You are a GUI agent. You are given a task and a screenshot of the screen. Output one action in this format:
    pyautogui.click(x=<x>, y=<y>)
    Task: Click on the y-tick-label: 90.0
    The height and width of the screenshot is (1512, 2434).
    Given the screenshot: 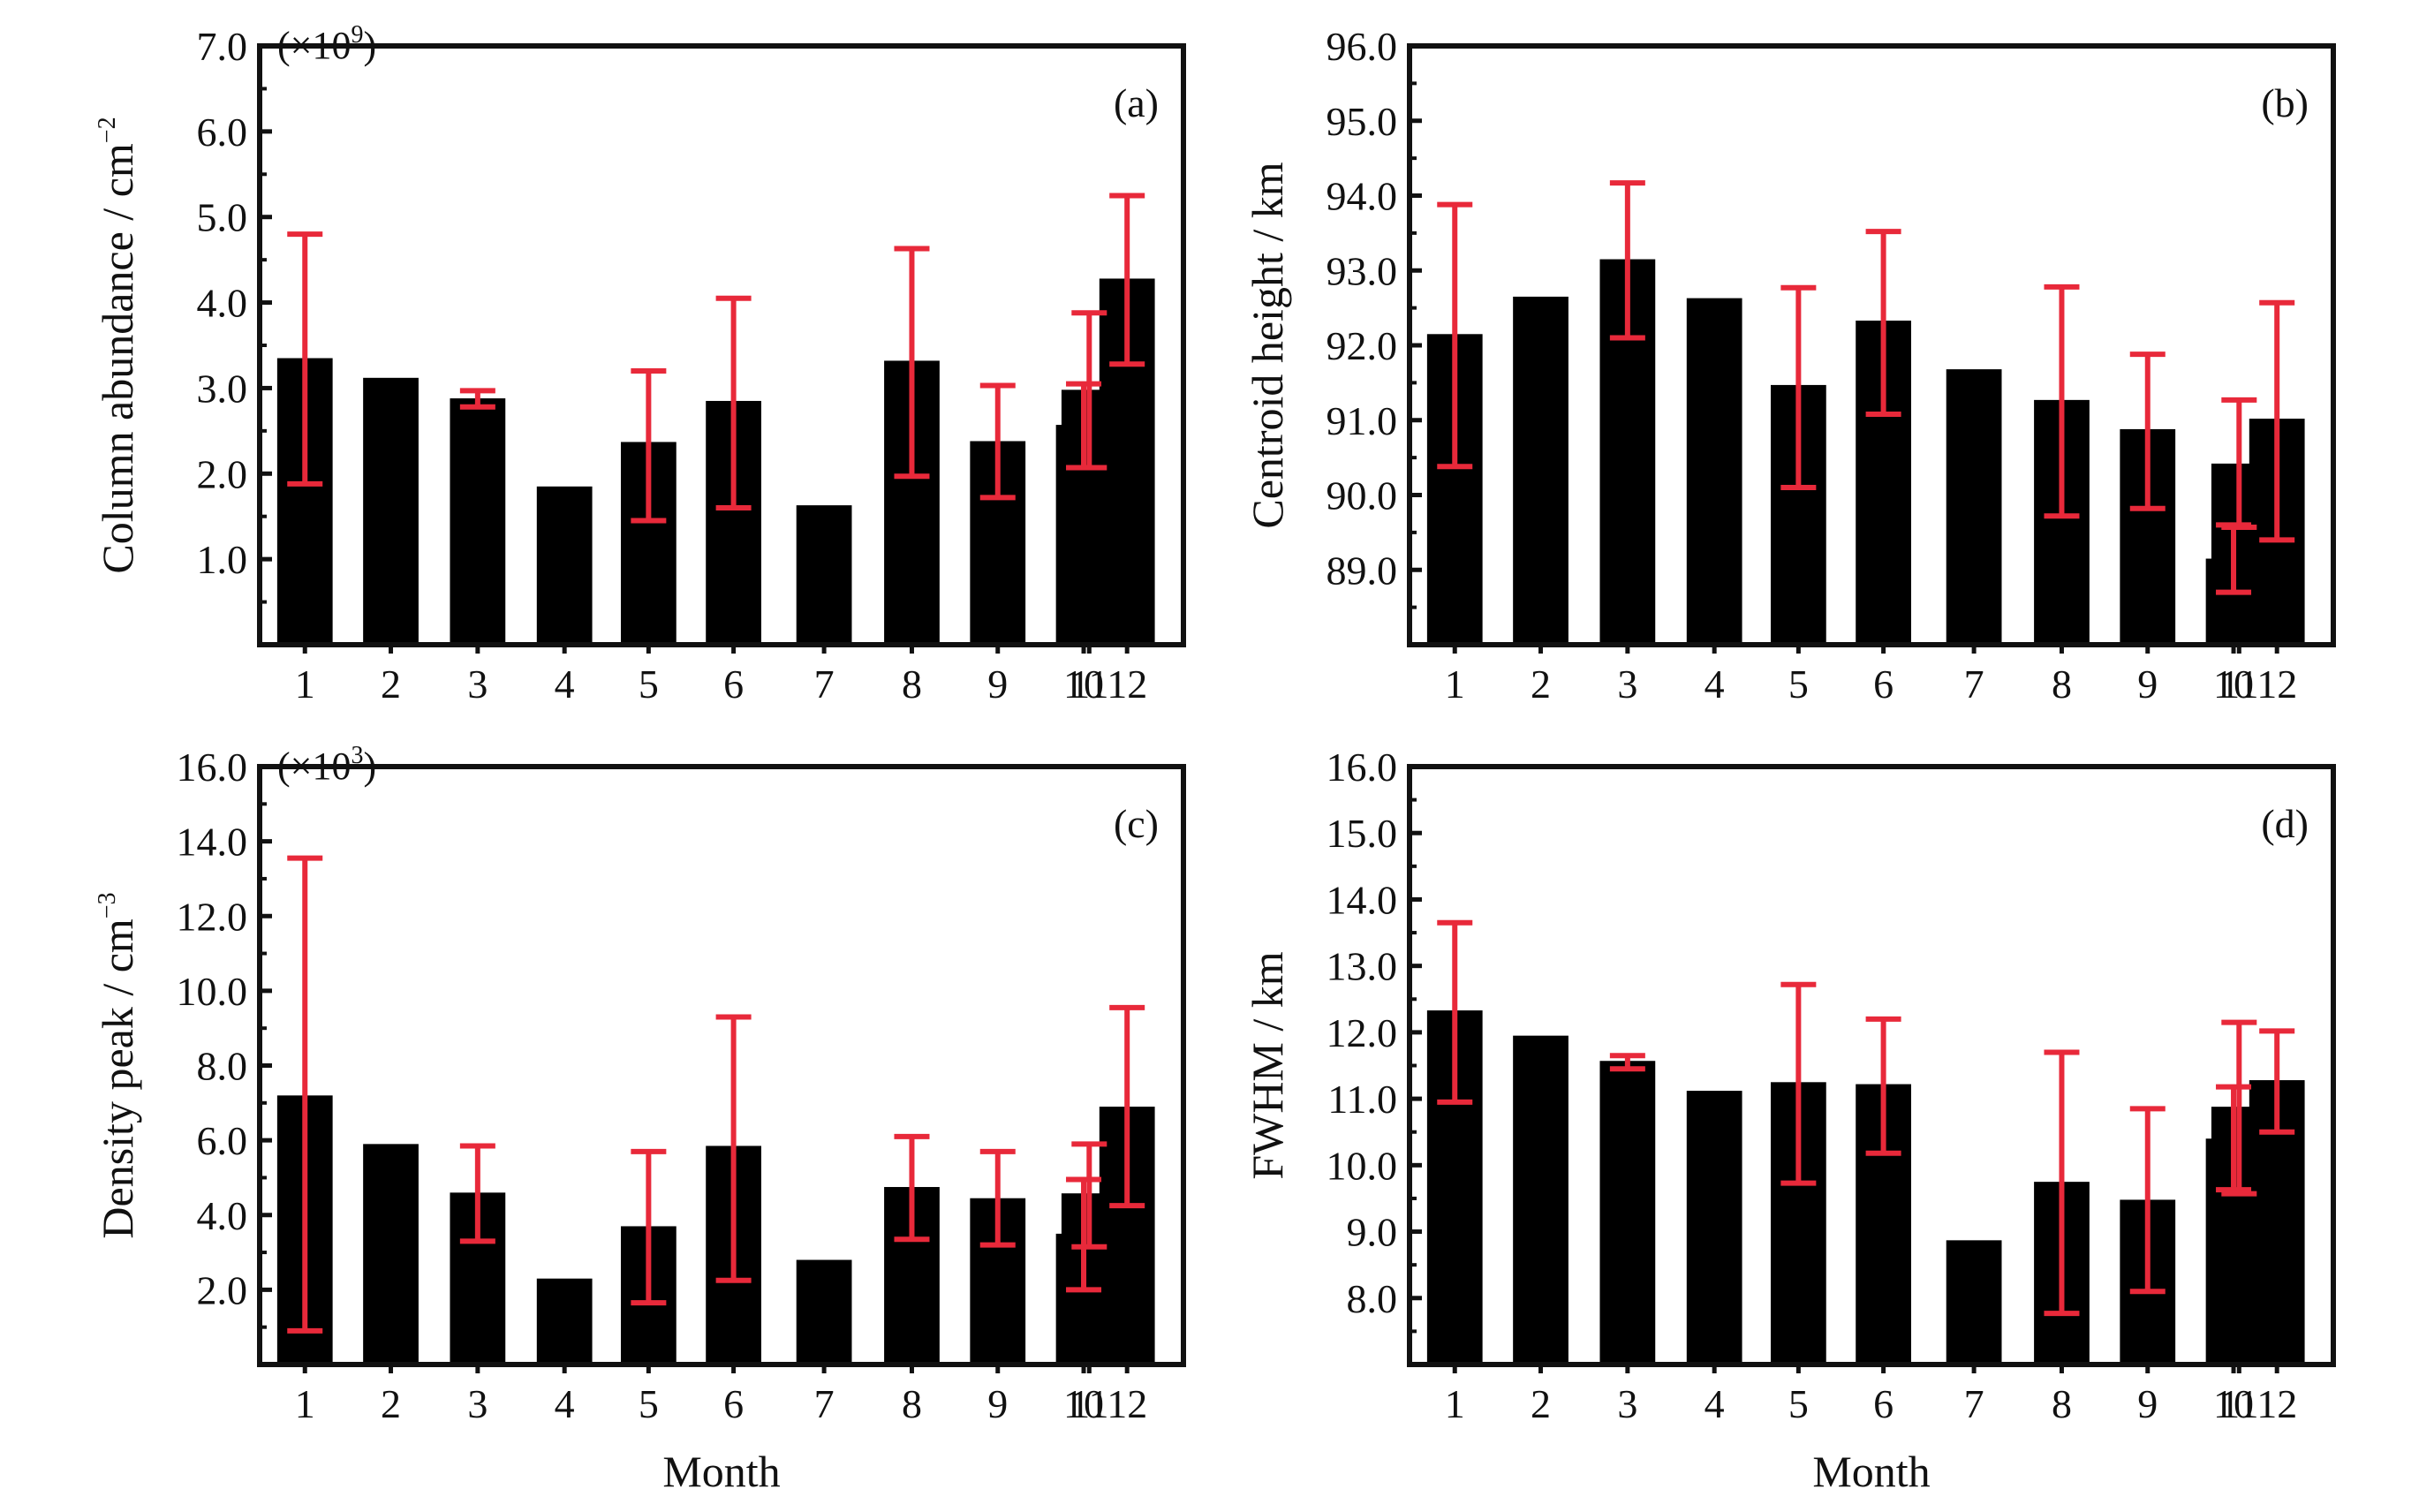 What is the action you would take?
    pyautogui.click(x=1362, y=496)
    